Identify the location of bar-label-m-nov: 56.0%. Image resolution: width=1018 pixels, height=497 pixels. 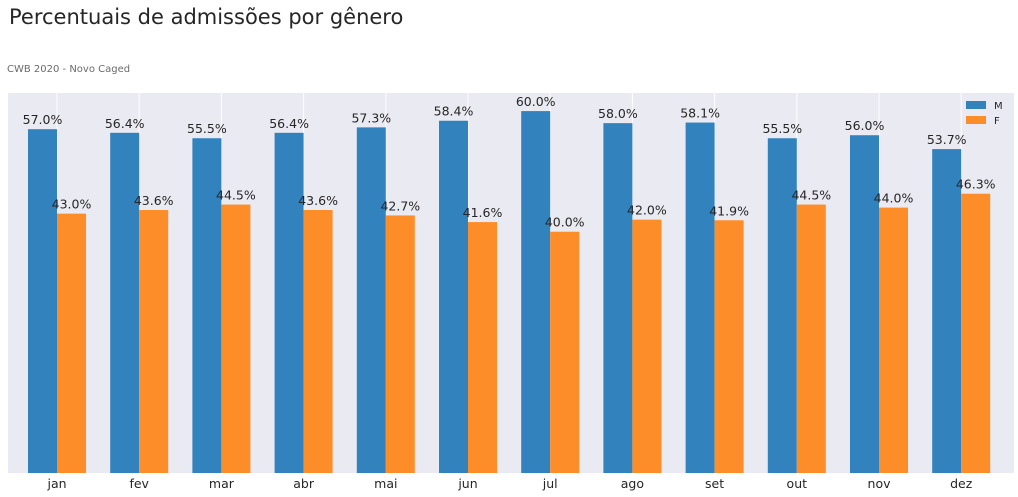
(865, 125).